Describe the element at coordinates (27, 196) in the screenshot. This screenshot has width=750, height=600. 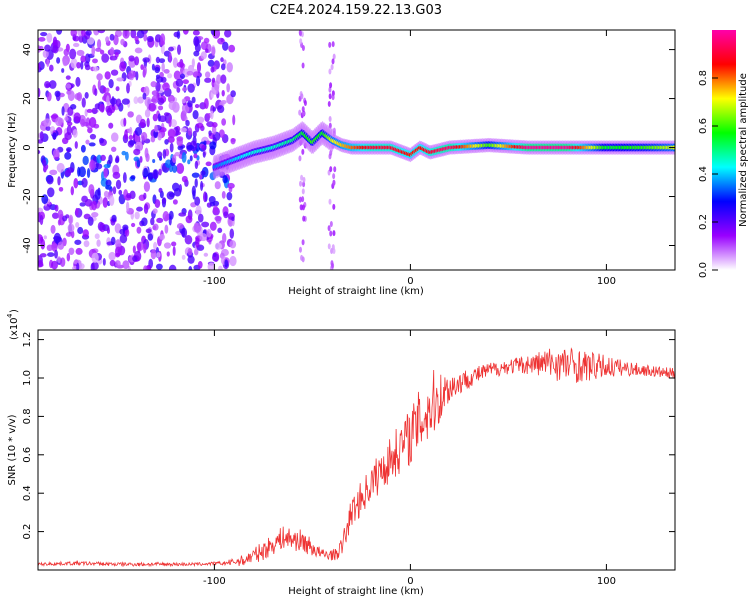
I see `y-tick-label: -20` at that location.